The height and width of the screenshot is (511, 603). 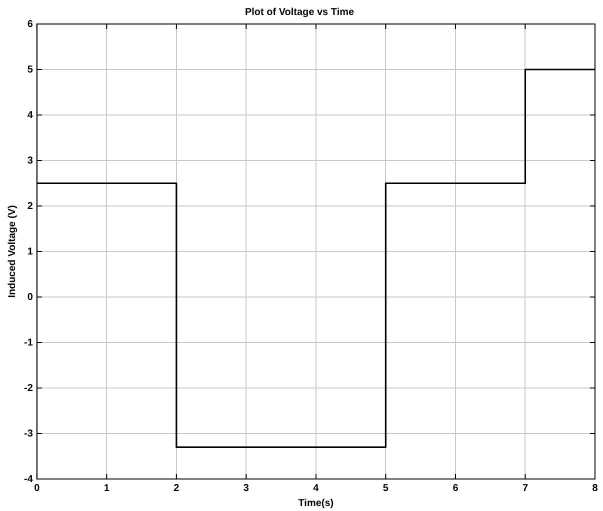 What do you see at coordinates (29, 342) in the screenshot?
I see `y-tick-label: -1` at bounding box center [29, 342].